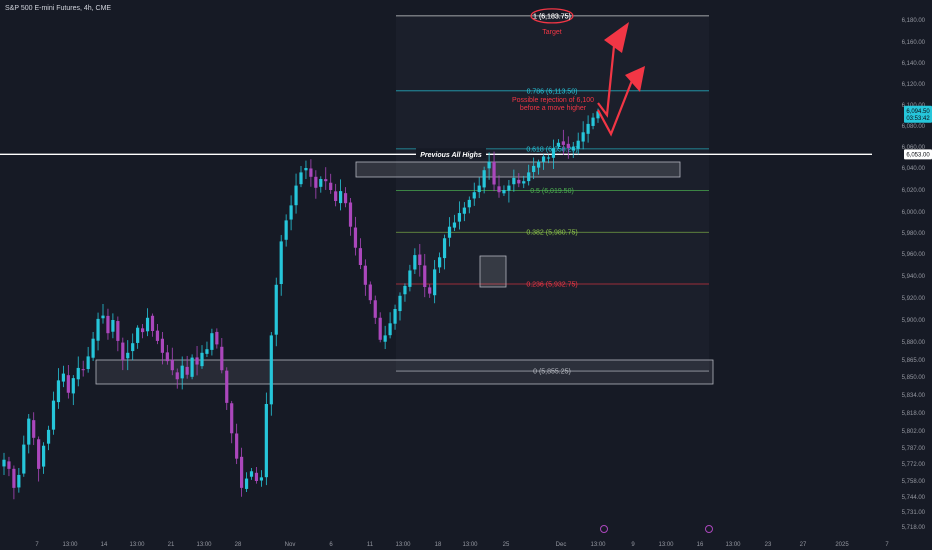 The image size is (932, 550). I want to click on time-tick-label: 25, so click(506, 545).